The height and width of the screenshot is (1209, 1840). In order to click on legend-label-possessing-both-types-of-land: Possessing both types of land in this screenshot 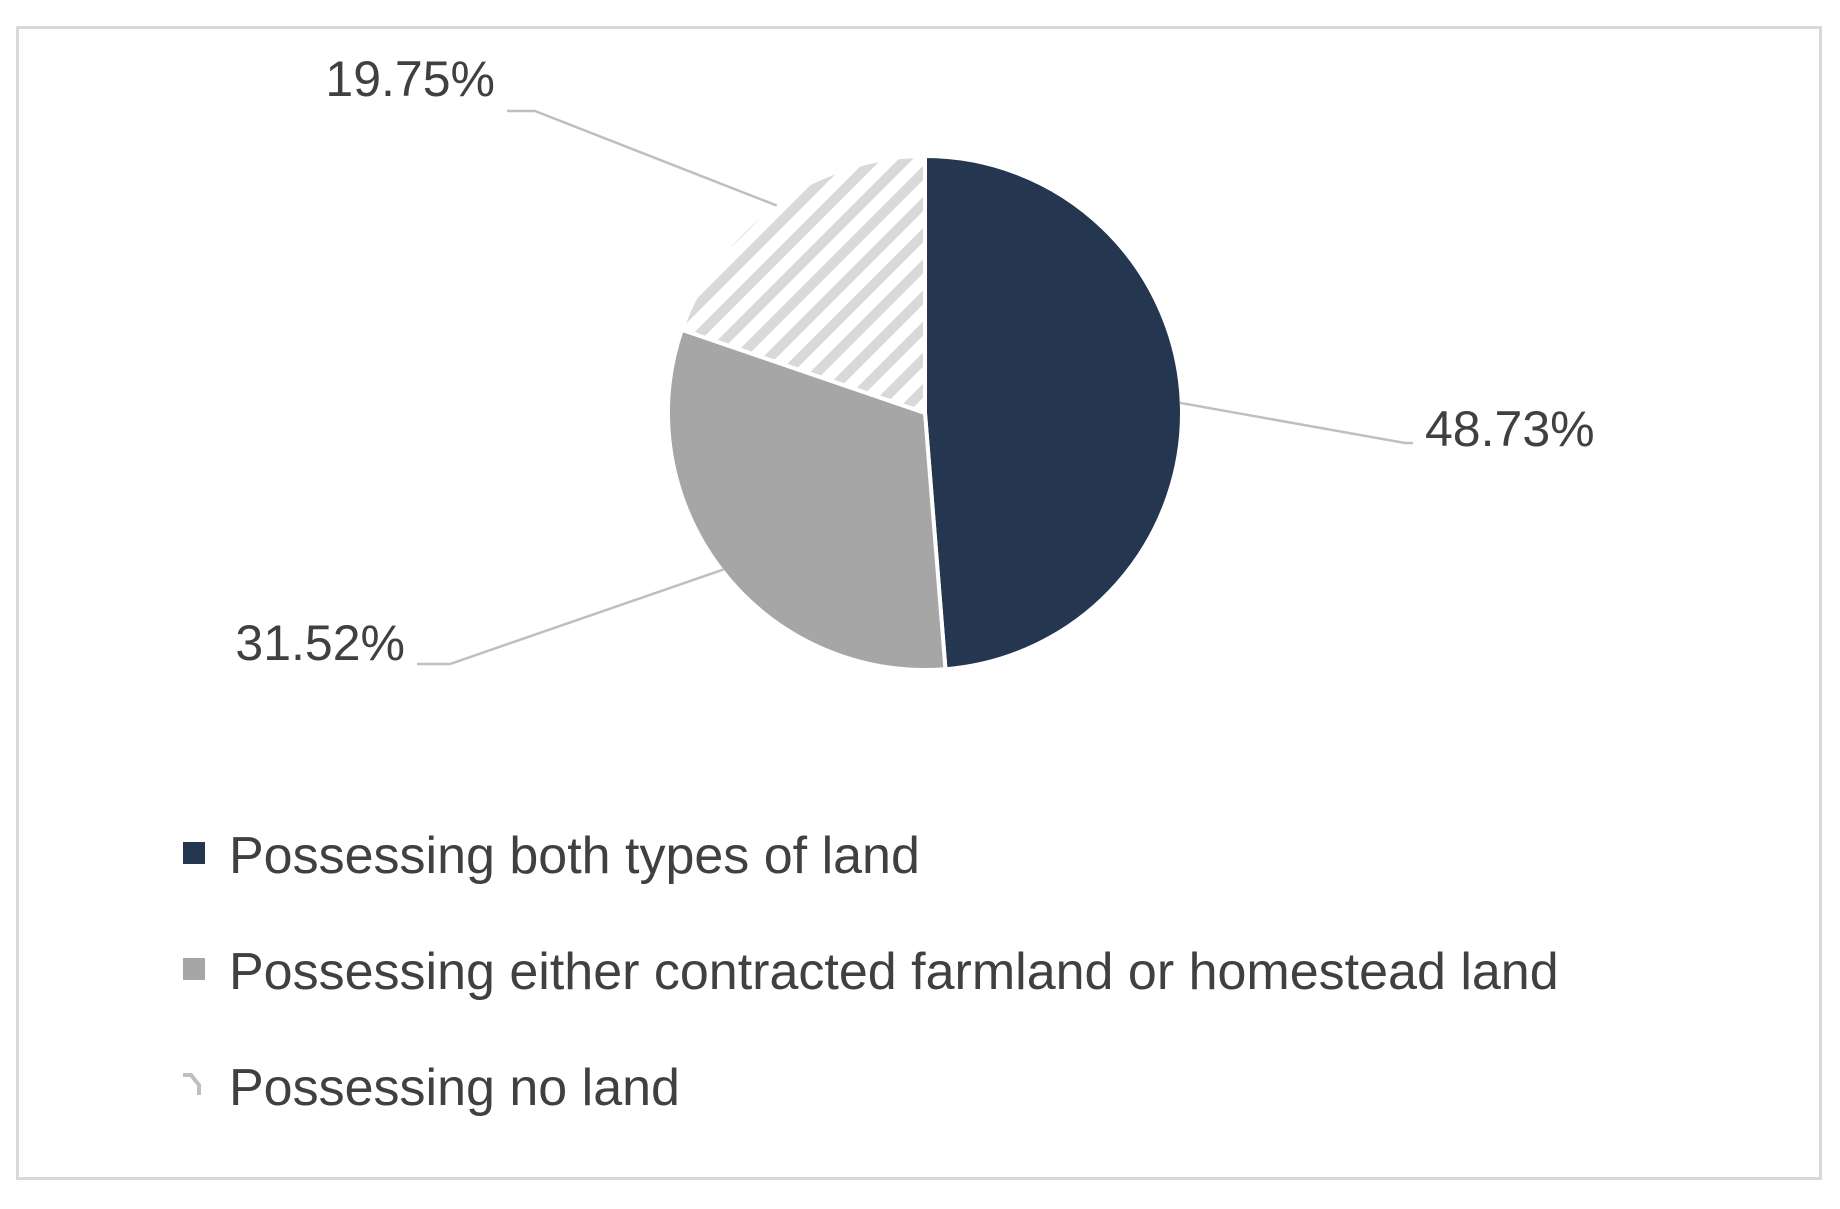, I will do `click(574, 856)`.